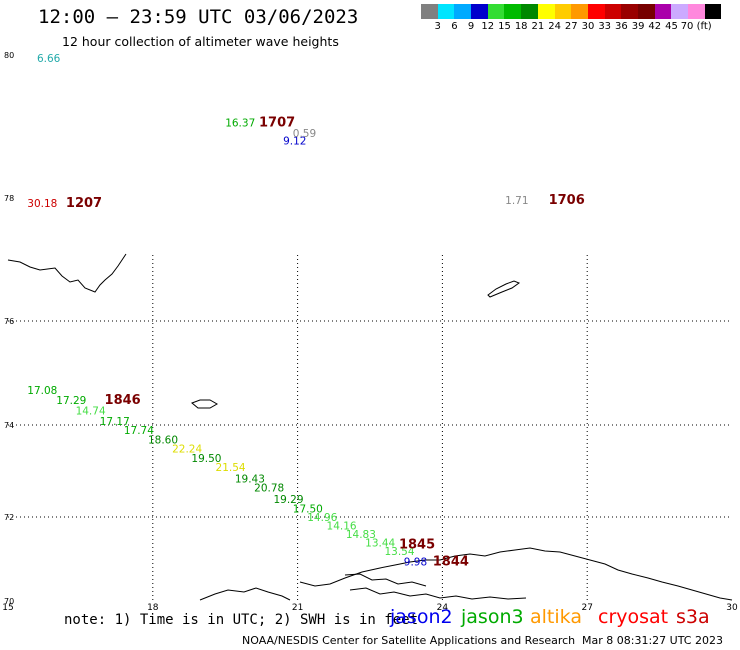  What do you see at coordinates (621, 26) in the screenshot?
I see `legend-tick-label: 36` at bounding box center [621, 26].